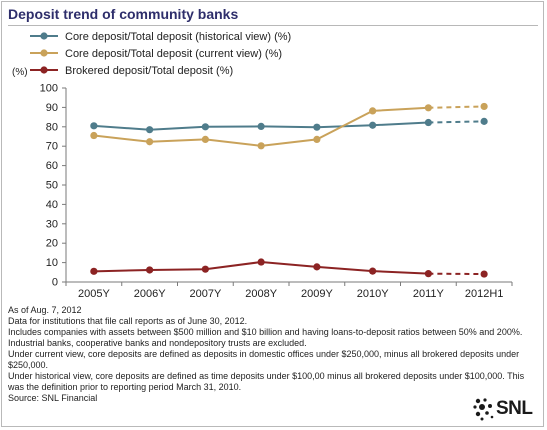  I want to click on x-tick-label: 2008Y, so click(261, 294).